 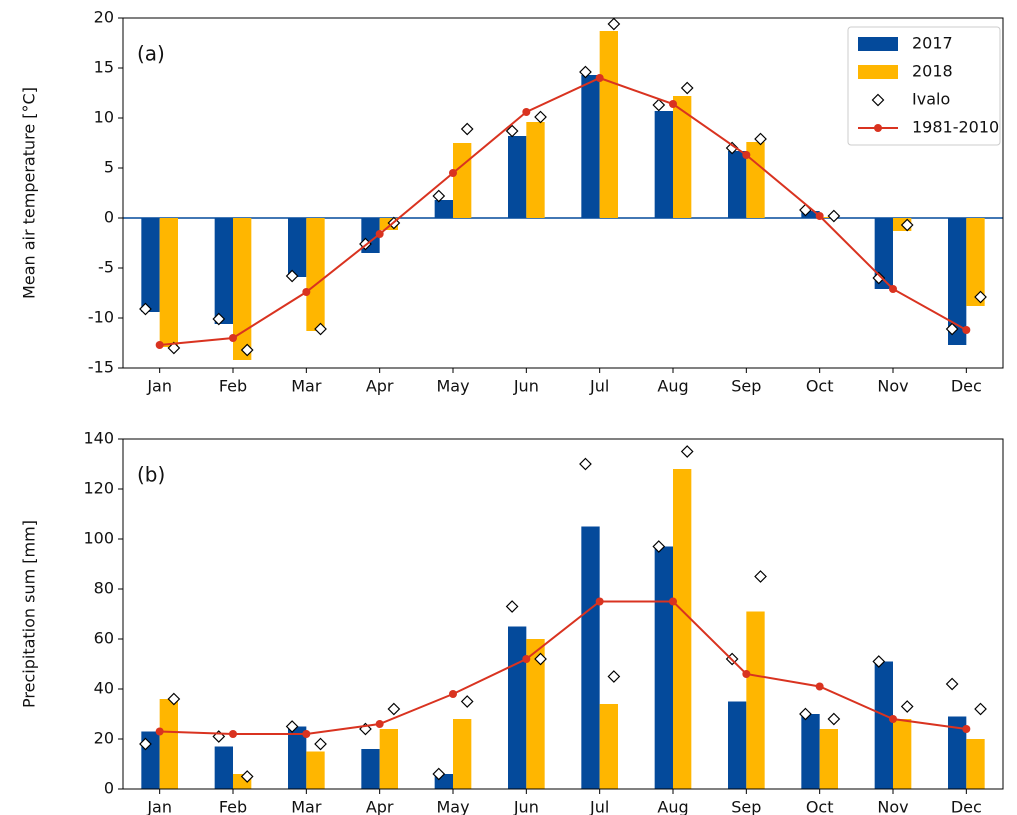 What do you see at coordinates (101, 317) in the screenshot?
I see `y-tick-label: -10` at bounding box center [101, 317].